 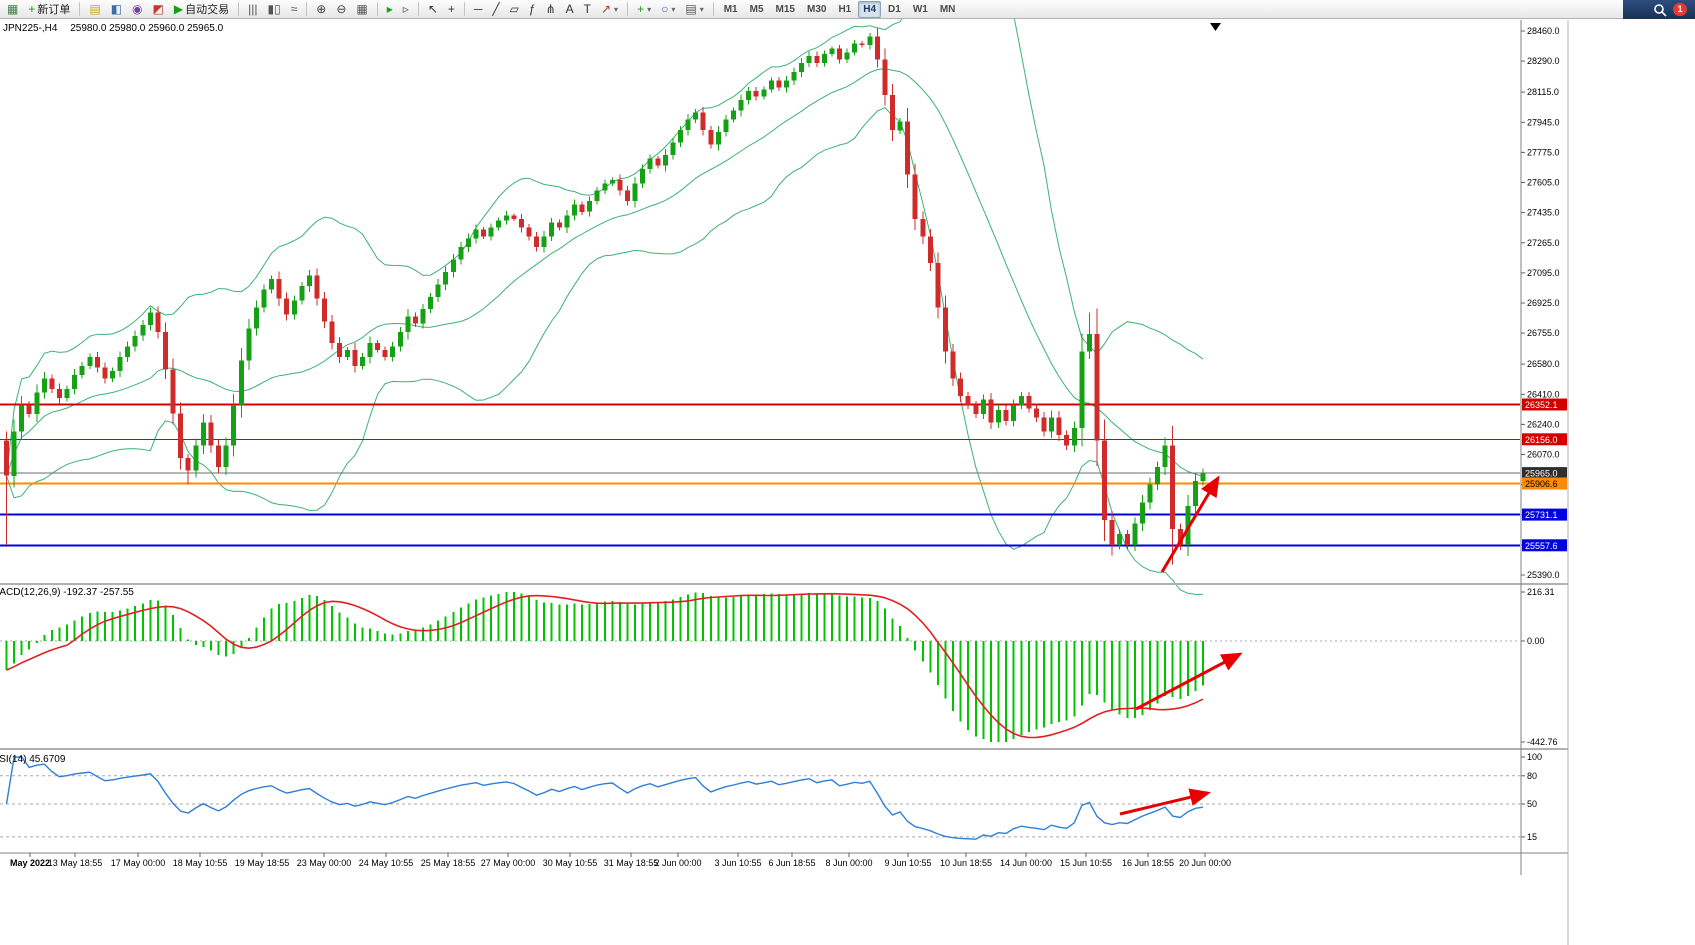 What do you see at coordinates (737, 863) in the screenshot?
I see `svg-text: 3 Jun 10:55` at bounding box center [737, 863].